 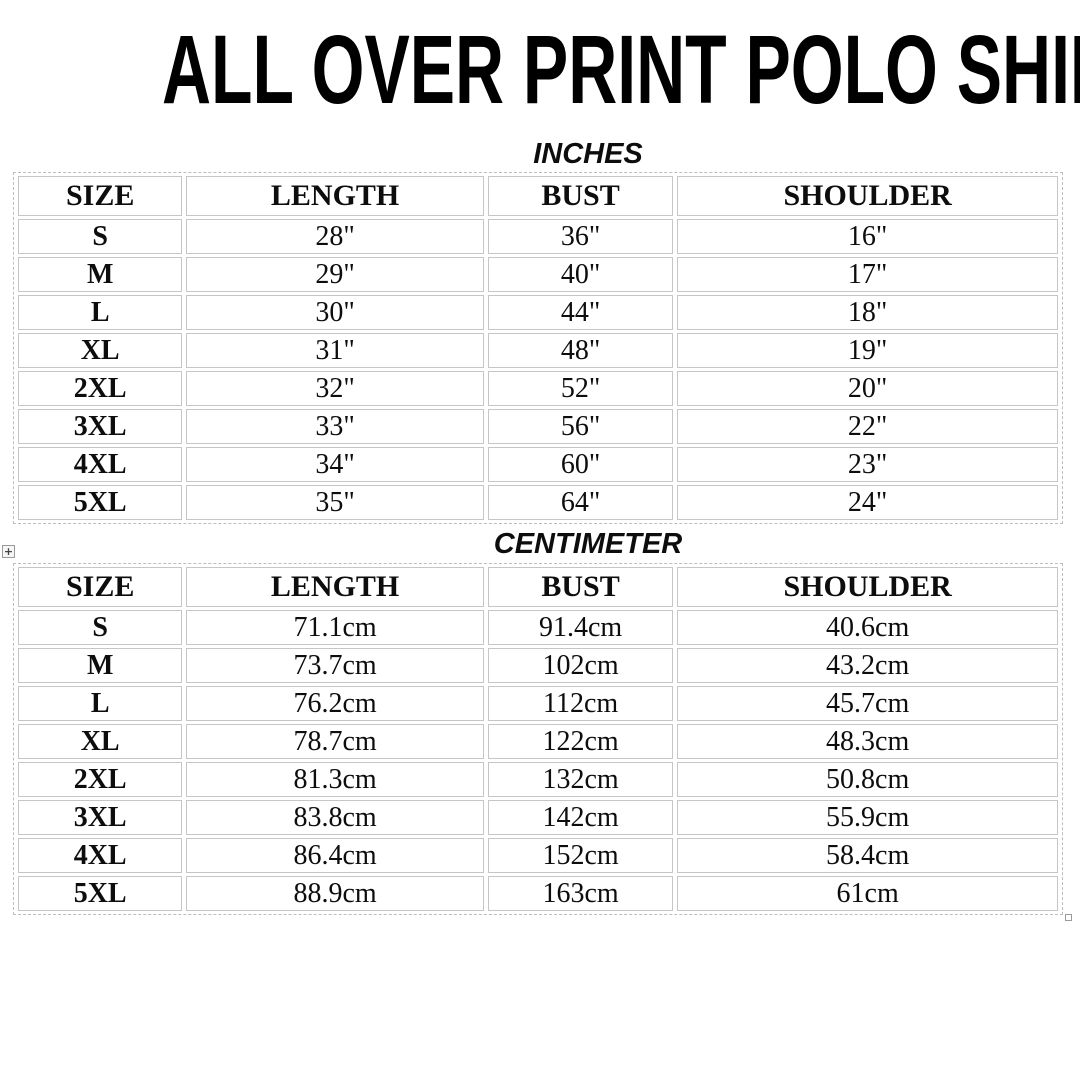 I want to click on table-row: XL 78.7cm 122cm 48.3cm, so click(x=538, y=741).